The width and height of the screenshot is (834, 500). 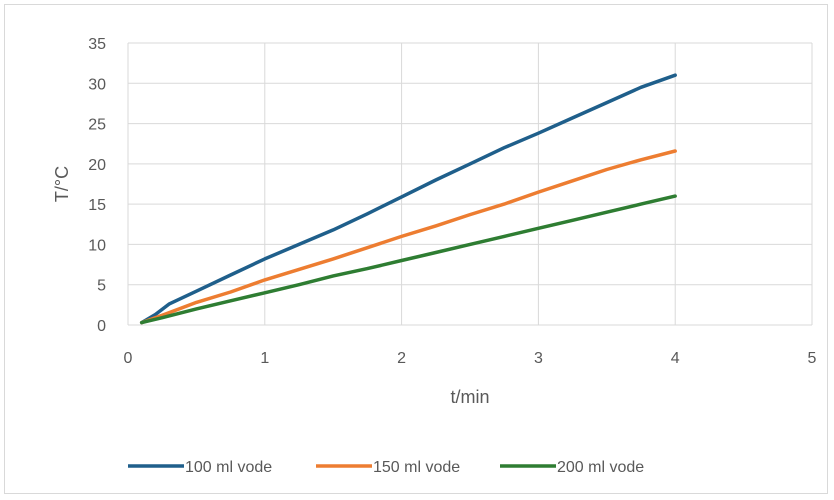 What do you see at coordinates (62, 184) in the screenshot?
I see `y-axis-title: T/°C` at bounding box center [62, 184].